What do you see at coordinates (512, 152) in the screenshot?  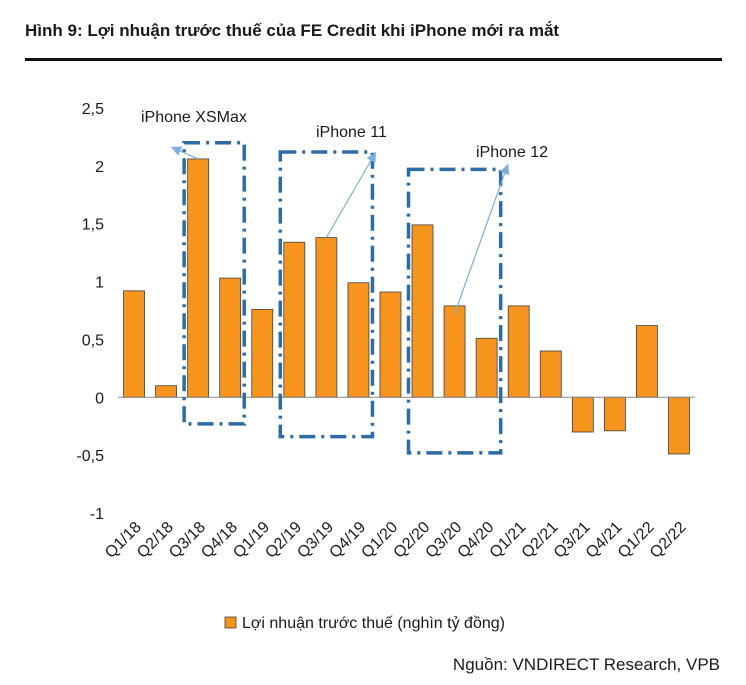 I see `annotation-label: iPhone 12` at bounding box center [512, 152].